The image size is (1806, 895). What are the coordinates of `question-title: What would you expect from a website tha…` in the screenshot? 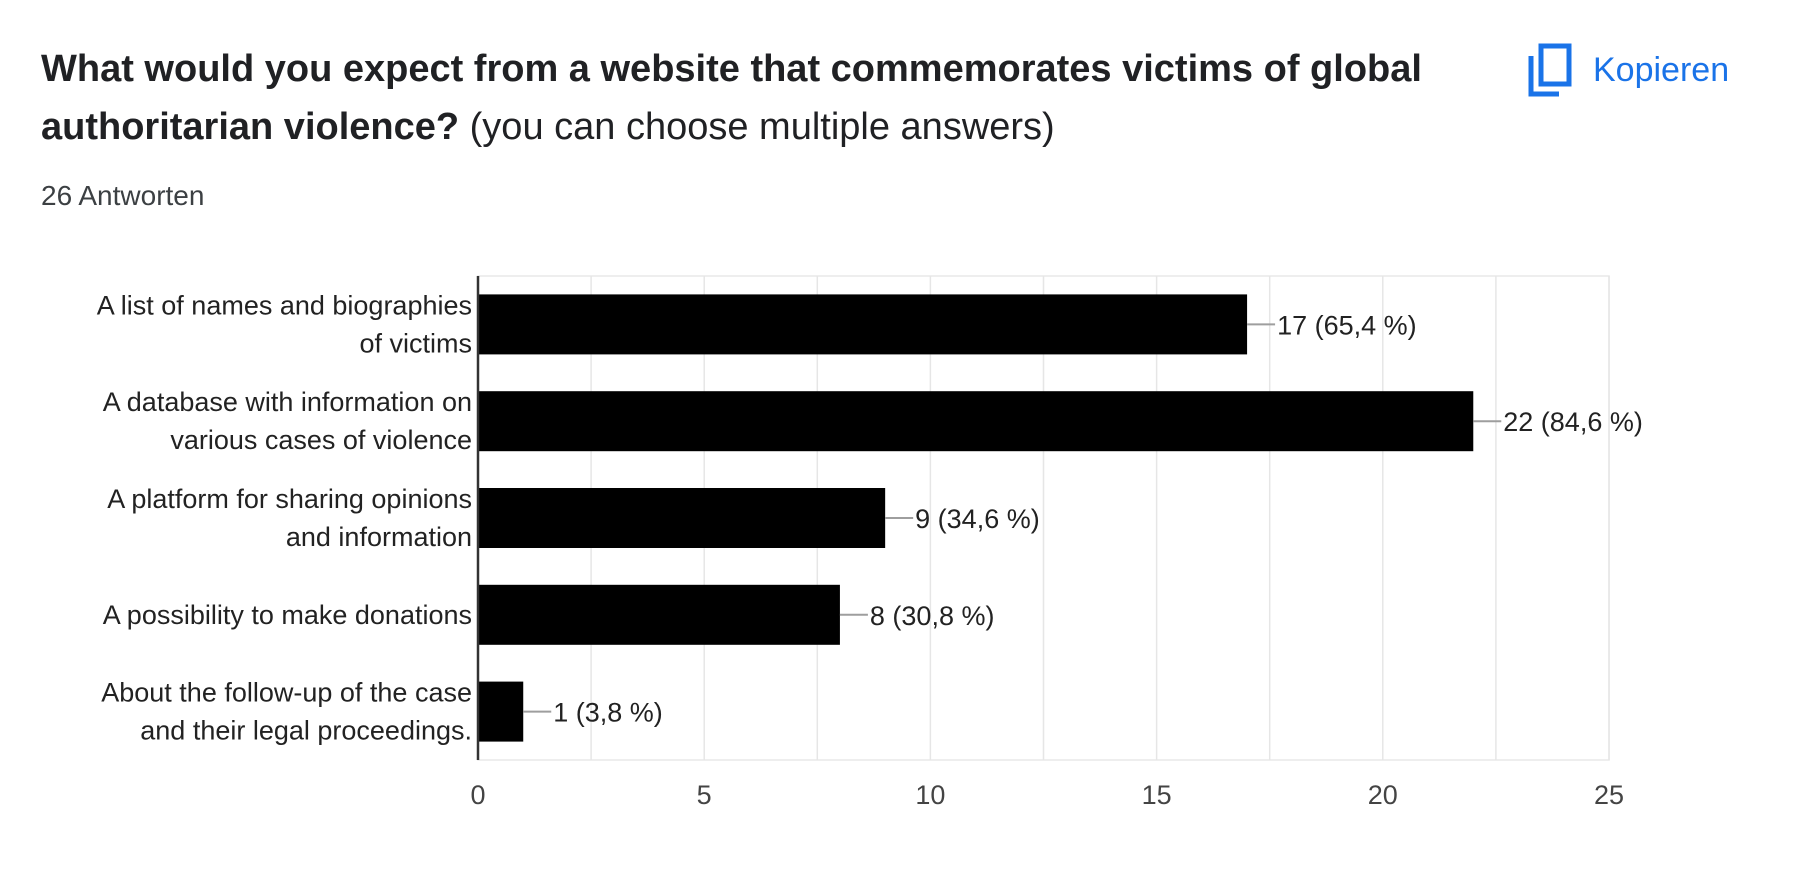 It's located at (756, 98).